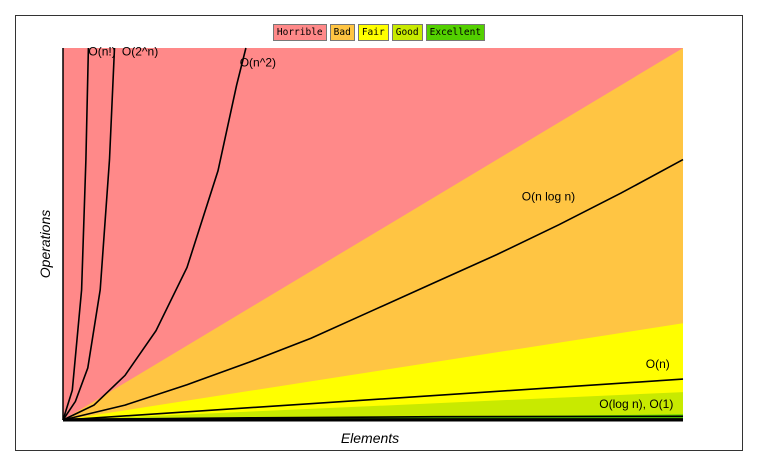  I want to click on x-axis-title: Elements, so click(370, 438).